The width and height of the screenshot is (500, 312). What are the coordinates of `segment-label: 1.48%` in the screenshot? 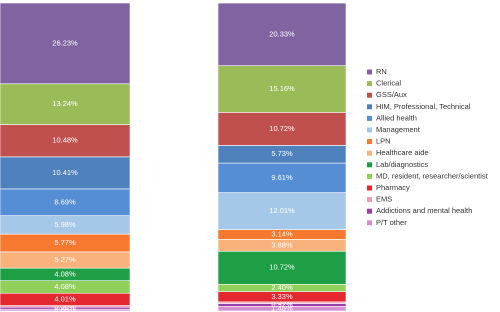 It's located at (282, 308).